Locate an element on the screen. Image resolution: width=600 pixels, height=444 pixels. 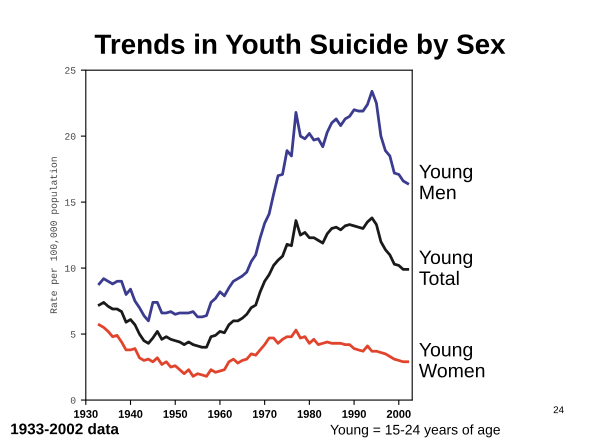
text: 1933-2002 data is located at coordinates (65, 428).